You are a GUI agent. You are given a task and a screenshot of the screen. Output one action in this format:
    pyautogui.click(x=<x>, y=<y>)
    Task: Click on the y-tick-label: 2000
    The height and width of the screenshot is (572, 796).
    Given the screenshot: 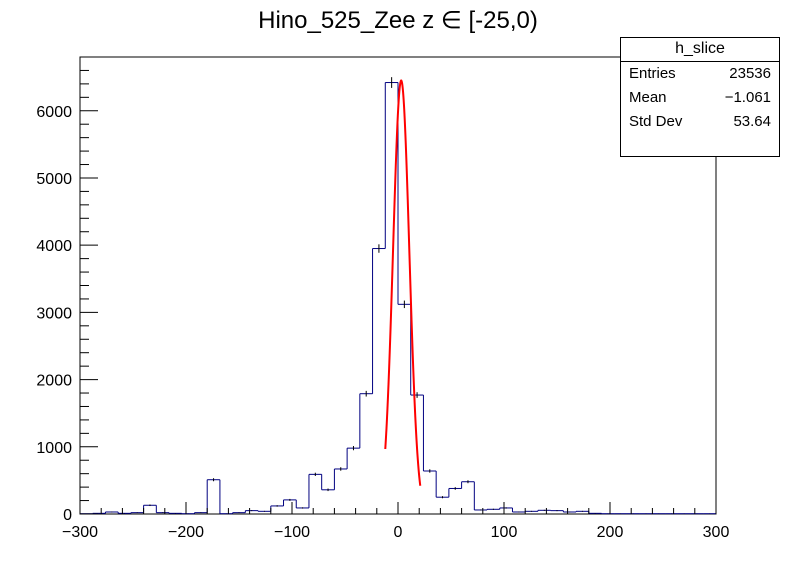 What is the action you would take?
    pyautogui.click(x=54, y=381)
    